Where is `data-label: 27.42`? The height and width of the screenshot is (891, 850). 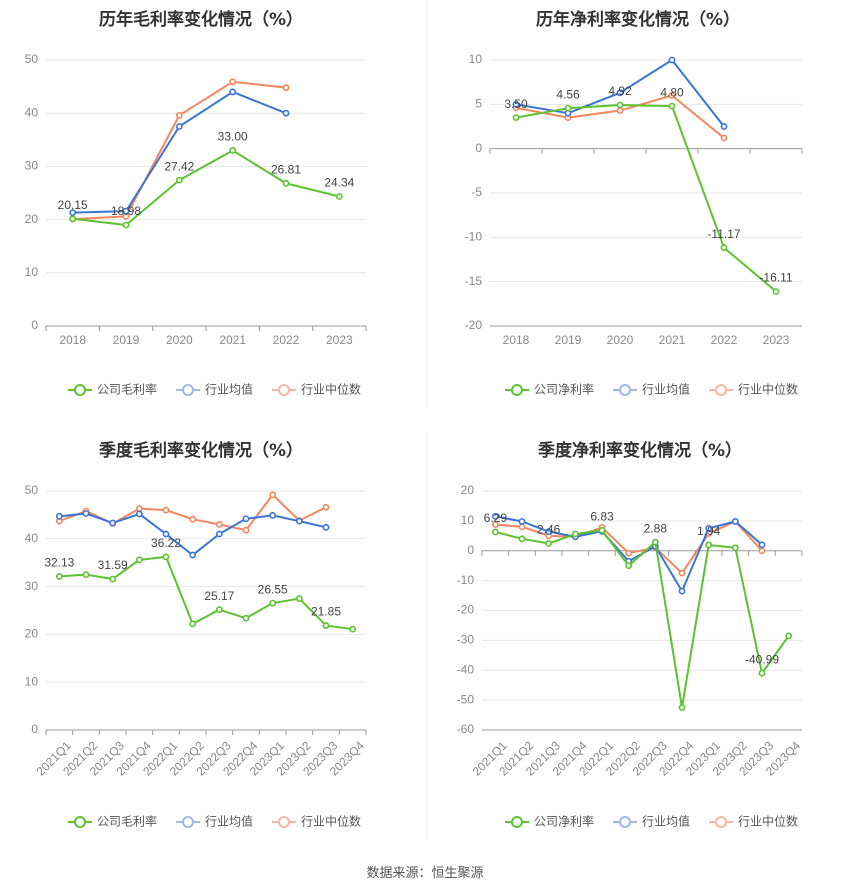
data-label: 27.42 is located at coordinates (179, 166).